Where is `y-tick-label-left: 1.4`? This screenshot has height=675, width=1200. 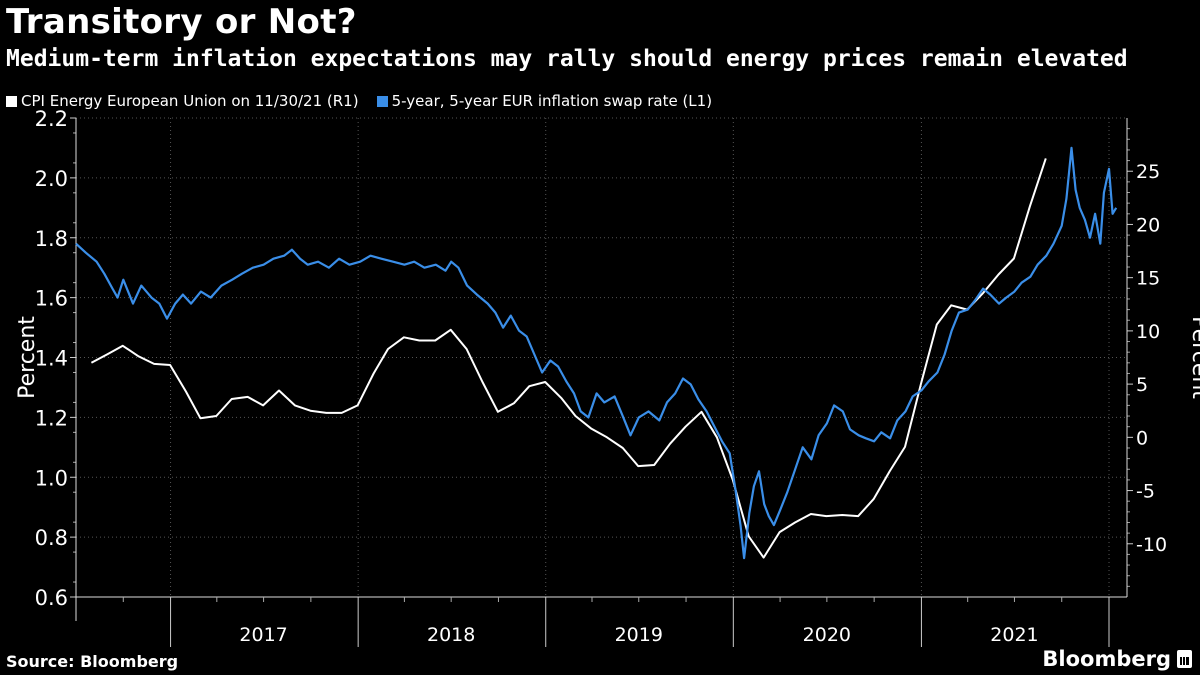 y-tick-label-left: 1.4 is located at coordinates (51, 359).